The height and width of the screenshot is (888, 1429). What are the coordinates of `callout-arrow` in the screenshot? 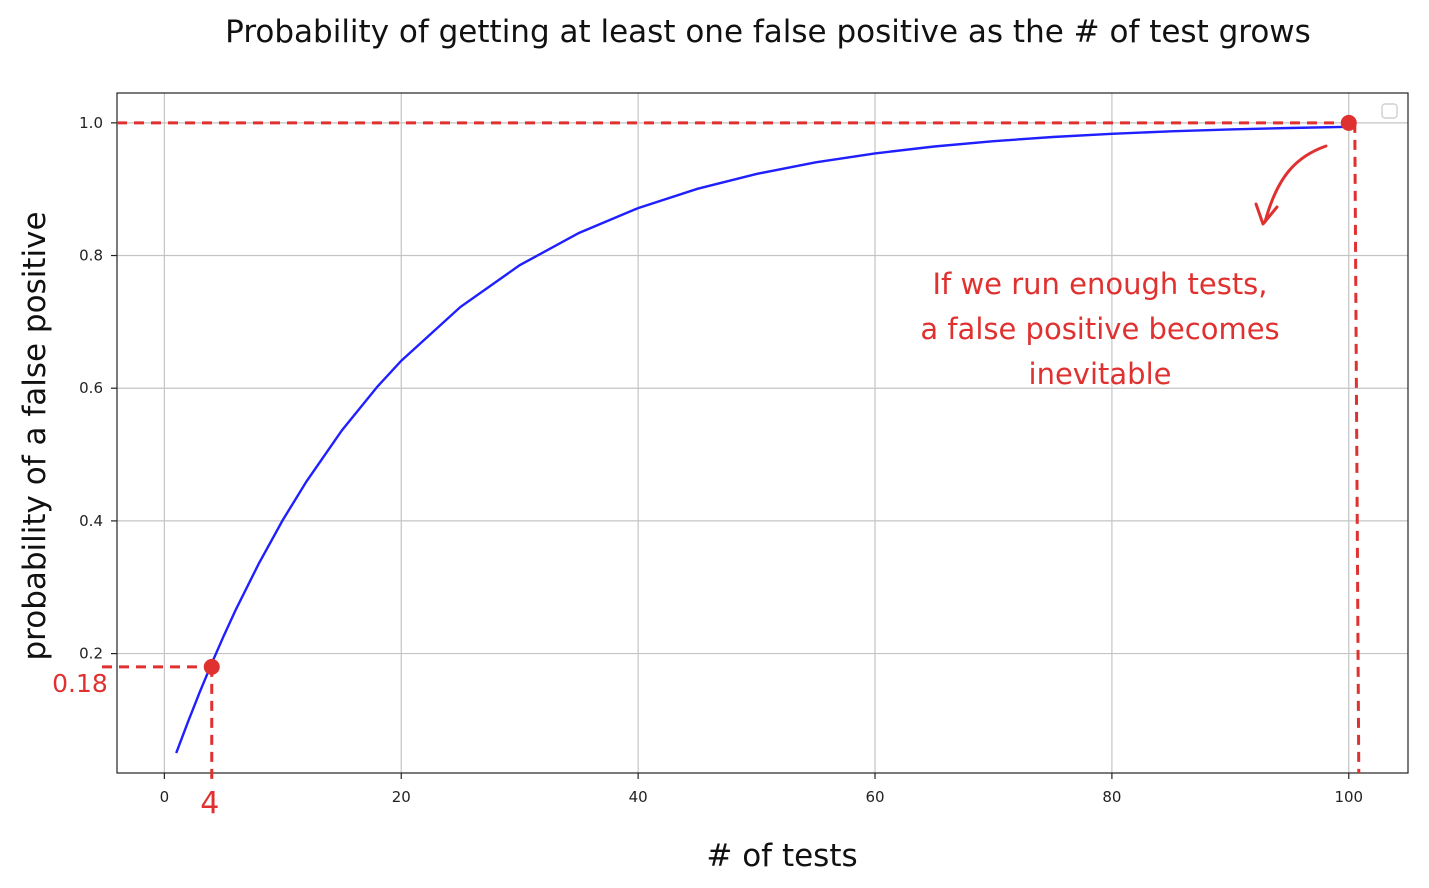 It's located at (1295, 184).